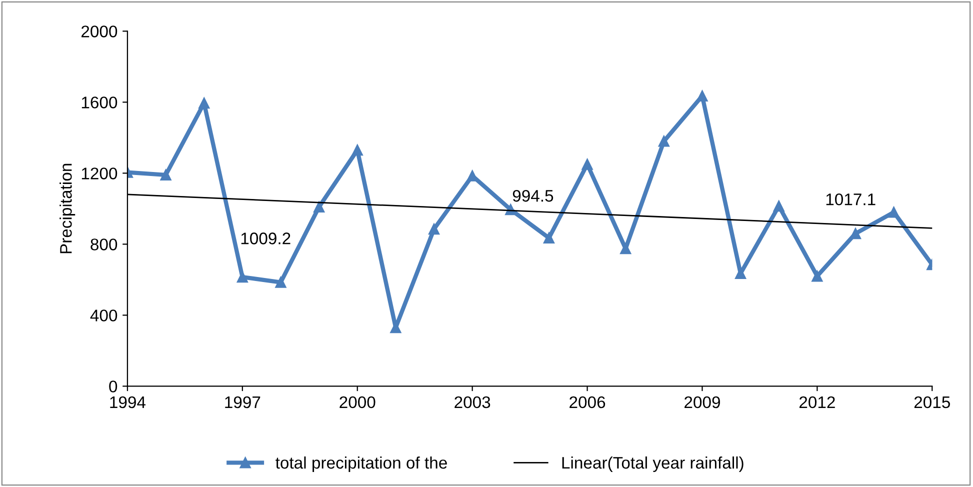 The height and width of the screenshot is (487, 973). Describe the element at coordinates (361, 464) in the screenshot. I see `legend-label: total precipitation of the` at that location.